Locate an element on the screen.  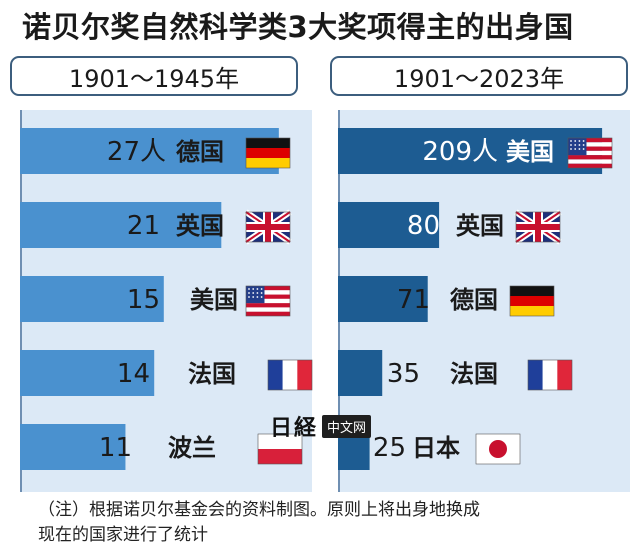
value-label: 11 is located at coordinates (115, 448).